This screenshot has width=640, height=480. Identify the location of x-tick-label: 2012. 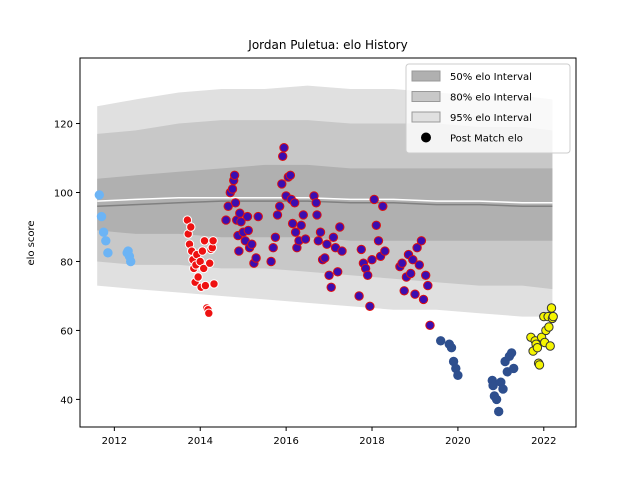
(114, 441).